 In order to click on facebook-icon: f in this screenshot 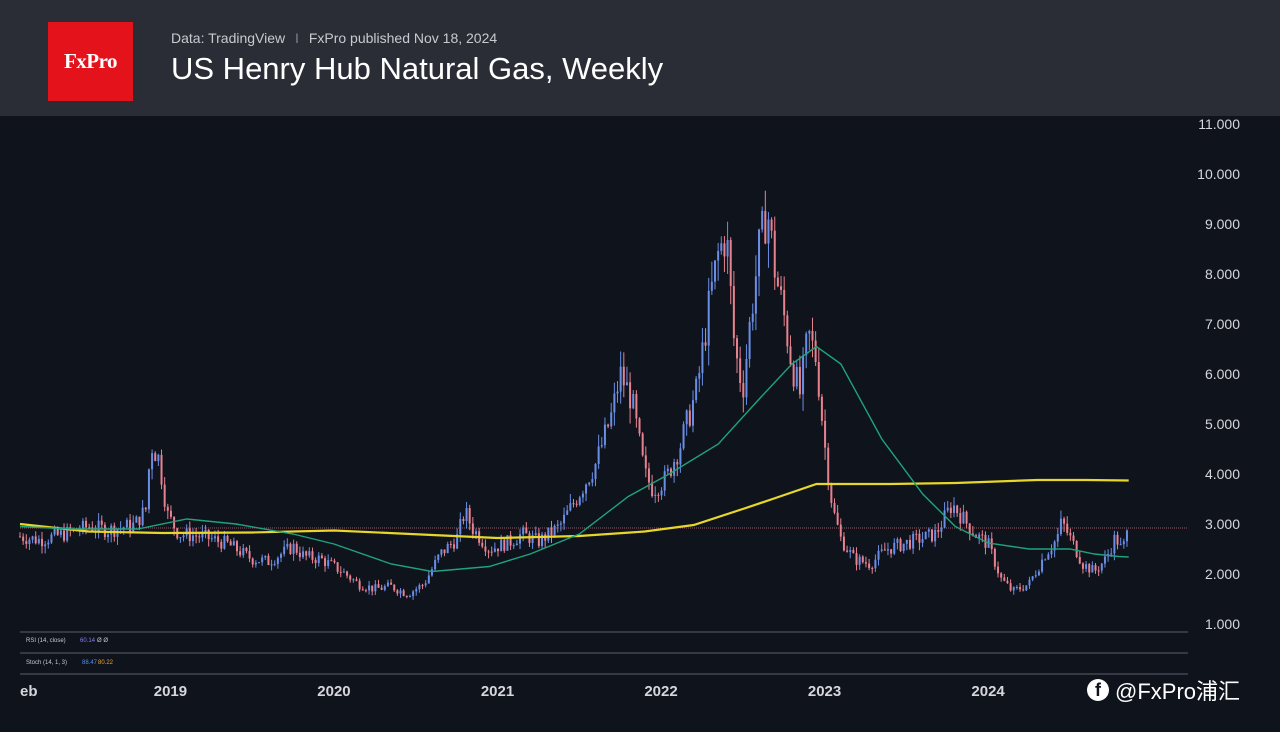, I will do `click(1098, 690)`.